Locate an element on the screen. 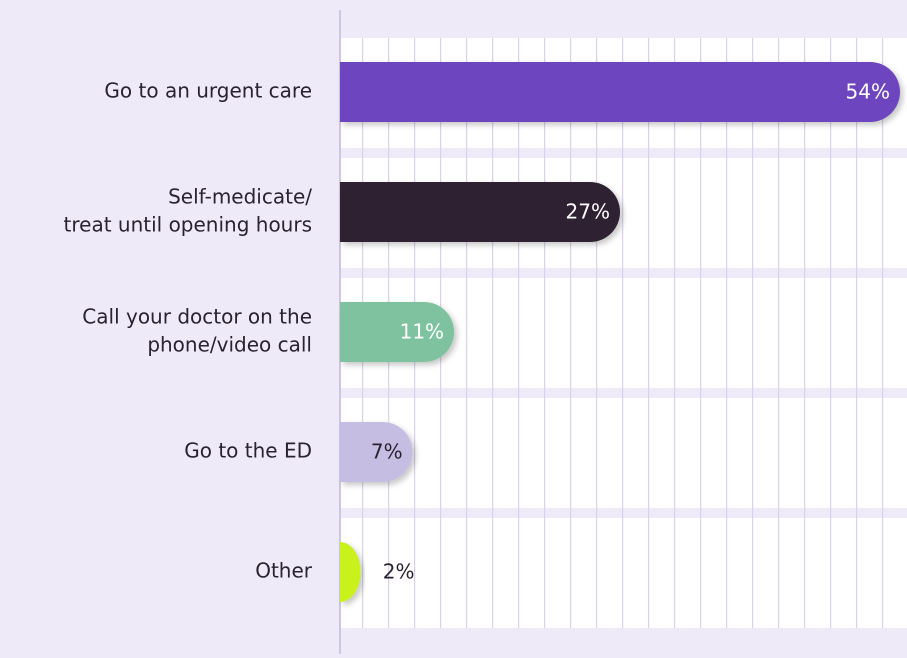 The height and width of the screenshot is (658, 907). category-label: Go to an urgent care is located at coordinates (208, 91).